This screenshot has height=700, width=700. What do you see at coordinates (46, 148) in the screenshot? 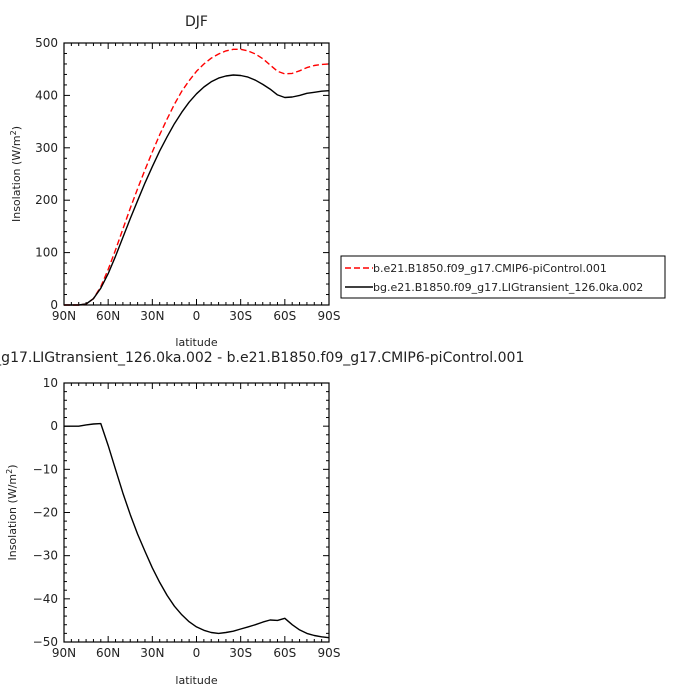
I see `y-tick-label: 300` at bounding box center [46, 148].